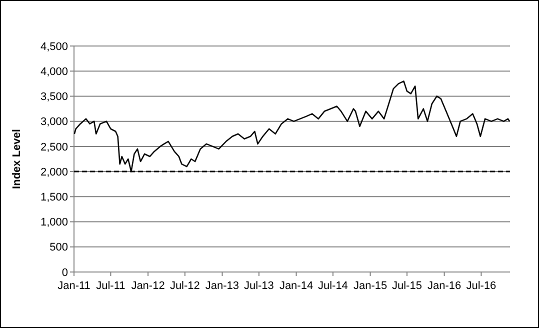  Describe the element at coordinates (17, 159) in the screenshot. I see `y-axis-title: Index Level` at that location.